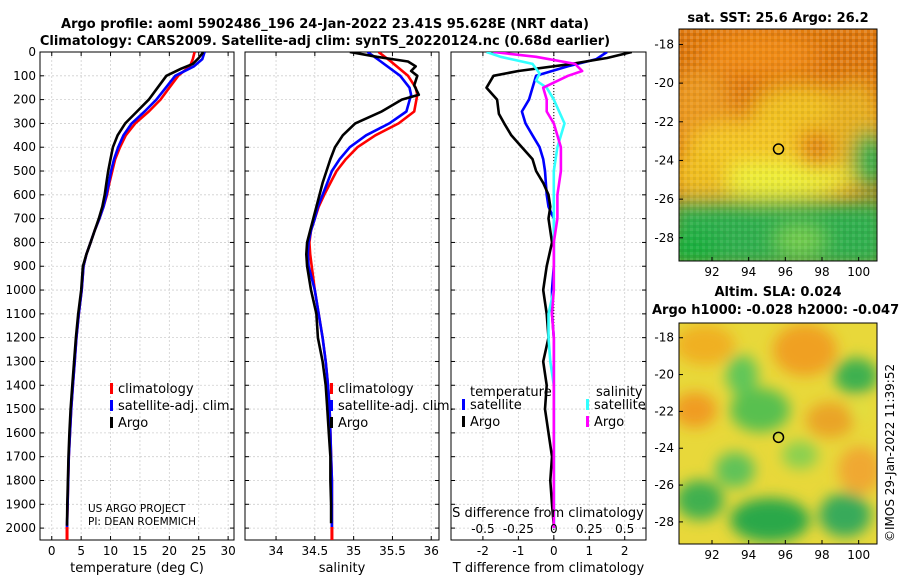 This screenshot has width=900, height=580. I want to click on depth-tick-label: 1100, so click(20, 314).